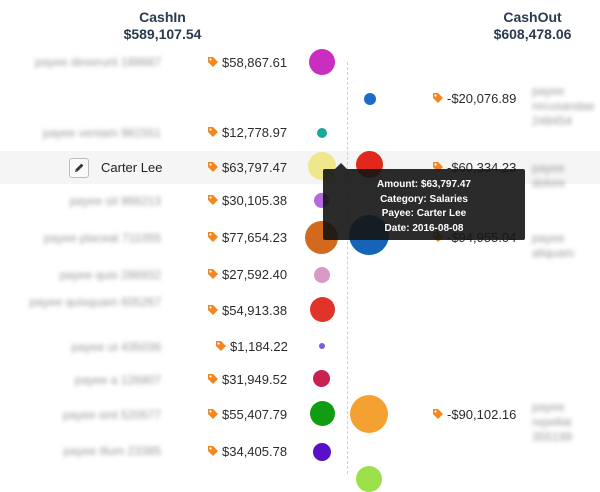 The width and height of the screenshot is (600, 492). Describe the element at coordinates (549, 175) in the screenshot. I see `payee-label: payee dolore` at that location.